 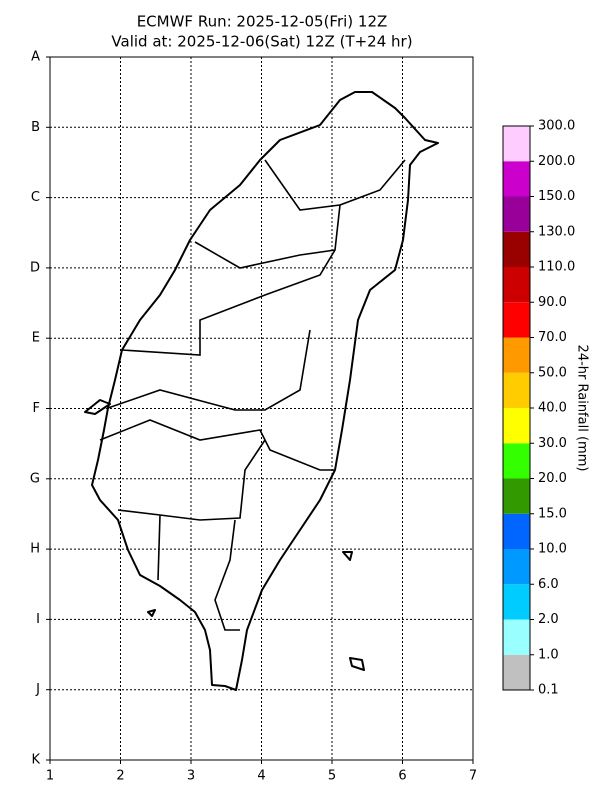 What do you see at coordinates (552, 337) in the screenshot?
I see `colorbar-level-label: 70.0` at bounding box center [552, 337].